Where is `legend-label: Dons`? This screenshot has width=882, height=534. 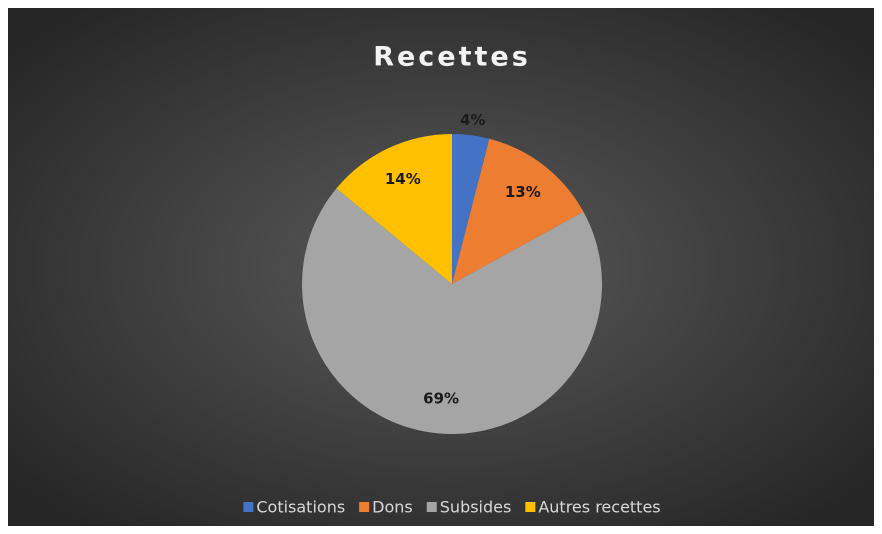
legend-label: Dons is located at coordinates (392, 507).